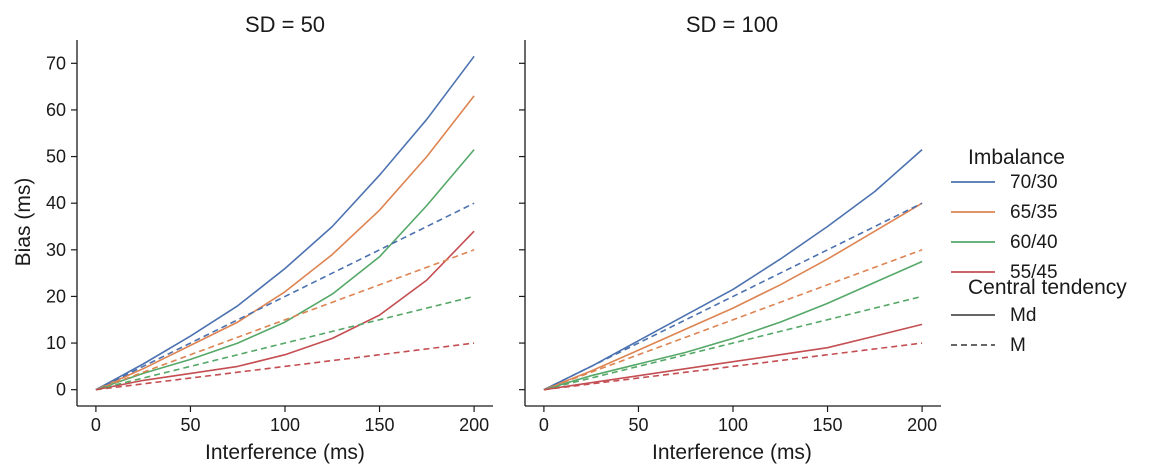 This screenshot has width=1153, height=465. What do you see at coordinates (23, 222) in the screenshot?
I see `y-axis-label: Bias (ms)` at bounding box center [23, 222].